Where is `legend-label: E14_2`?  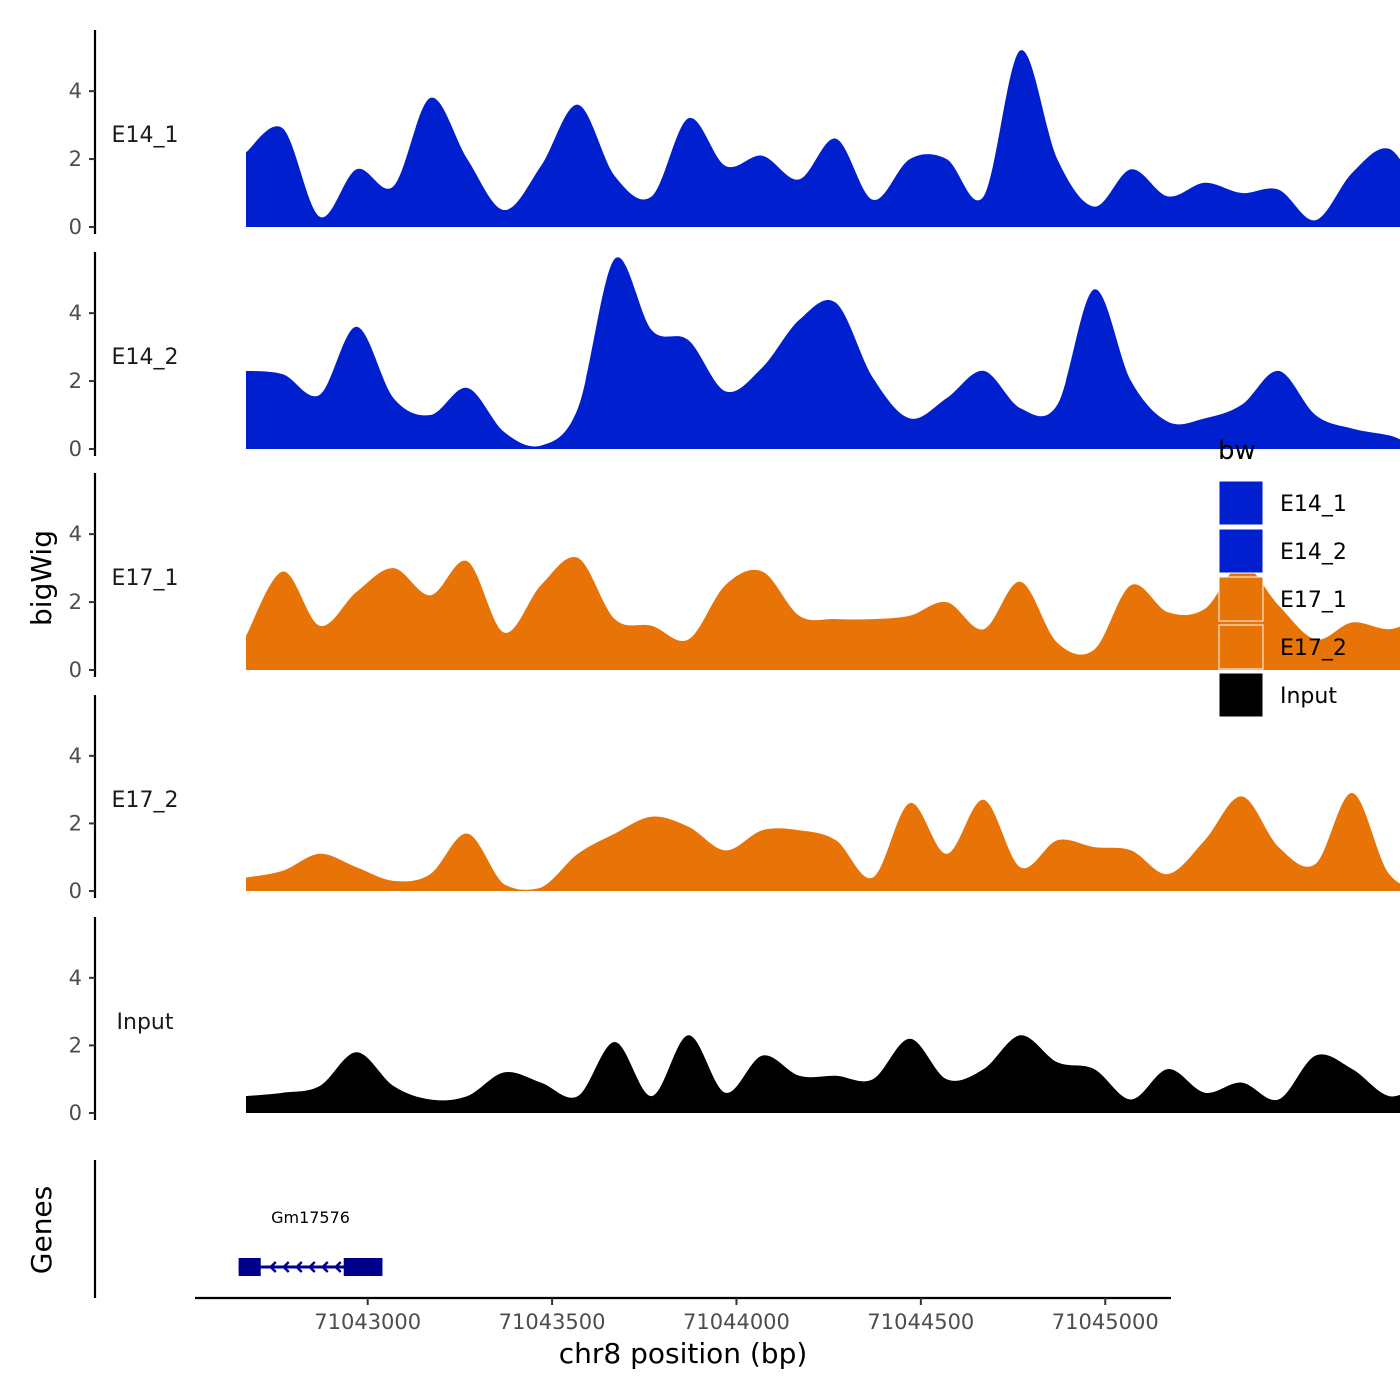 legend-label: E14_2 is located at coordinates (1313, 552).